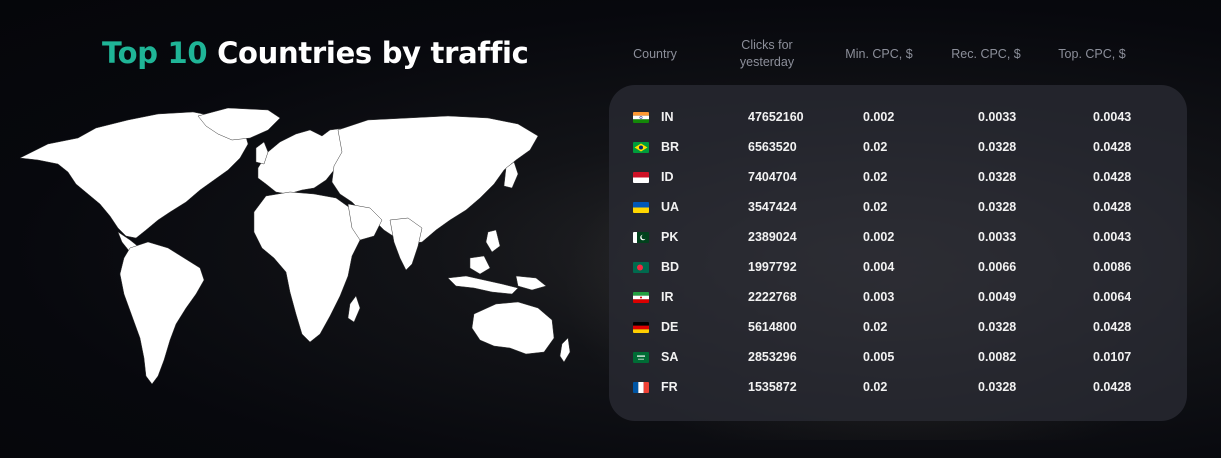 The image size is (1221, 458). What do you see at coordinates (1112, 267) in the screenshot?
I see `top-cpc-value: 0.0086` at bounding box center [1112, 267].